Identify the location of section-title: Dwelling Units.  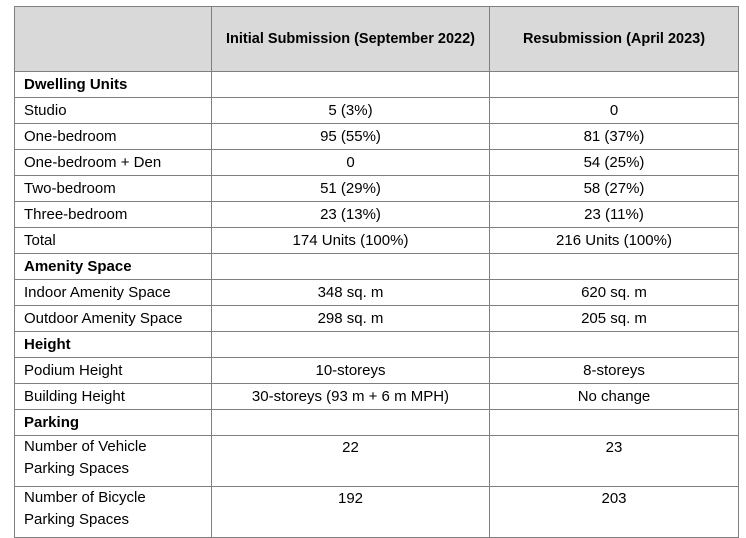
(113, 84).